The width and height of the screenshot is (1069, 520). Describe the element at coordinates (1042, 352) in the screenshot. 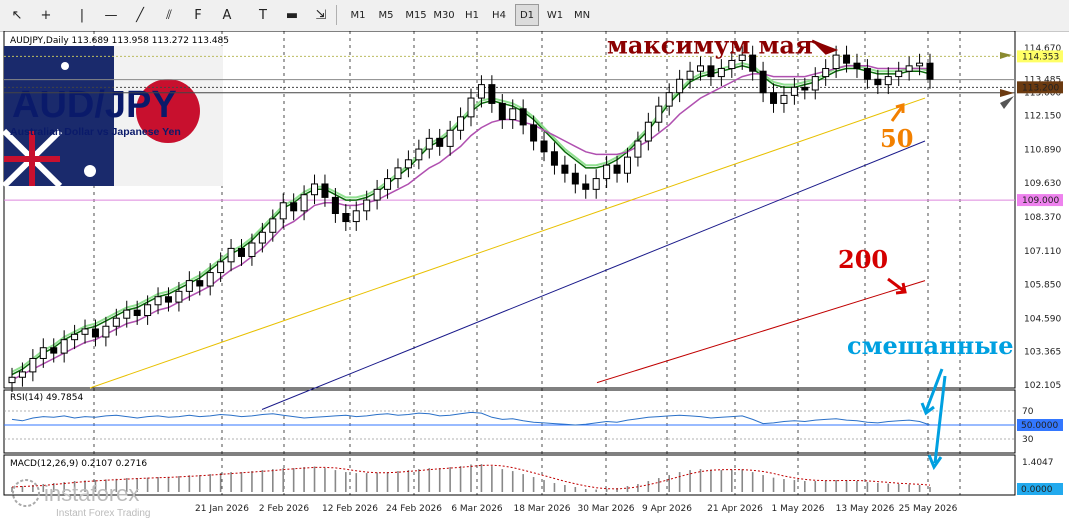

I see `price-tick-label: 103.365` at that location.